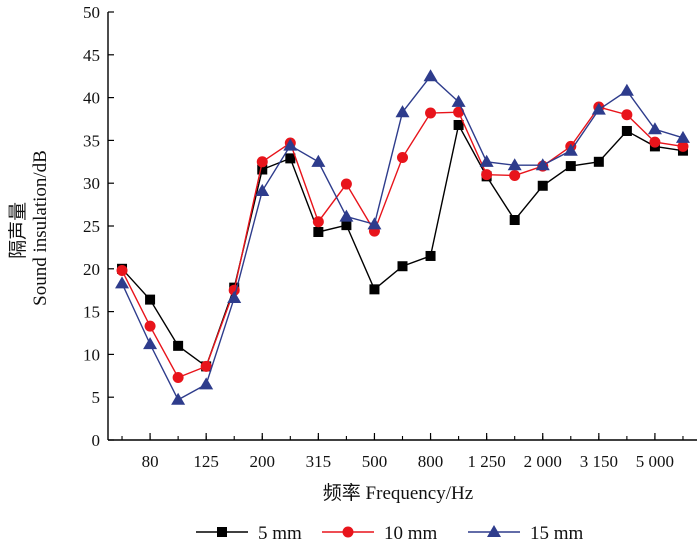 The width and height of the screenshot is (700, 551). Describe the element at coordinates (91, 12) in the screenshot. I see `y-tick-label: 50` at that location.